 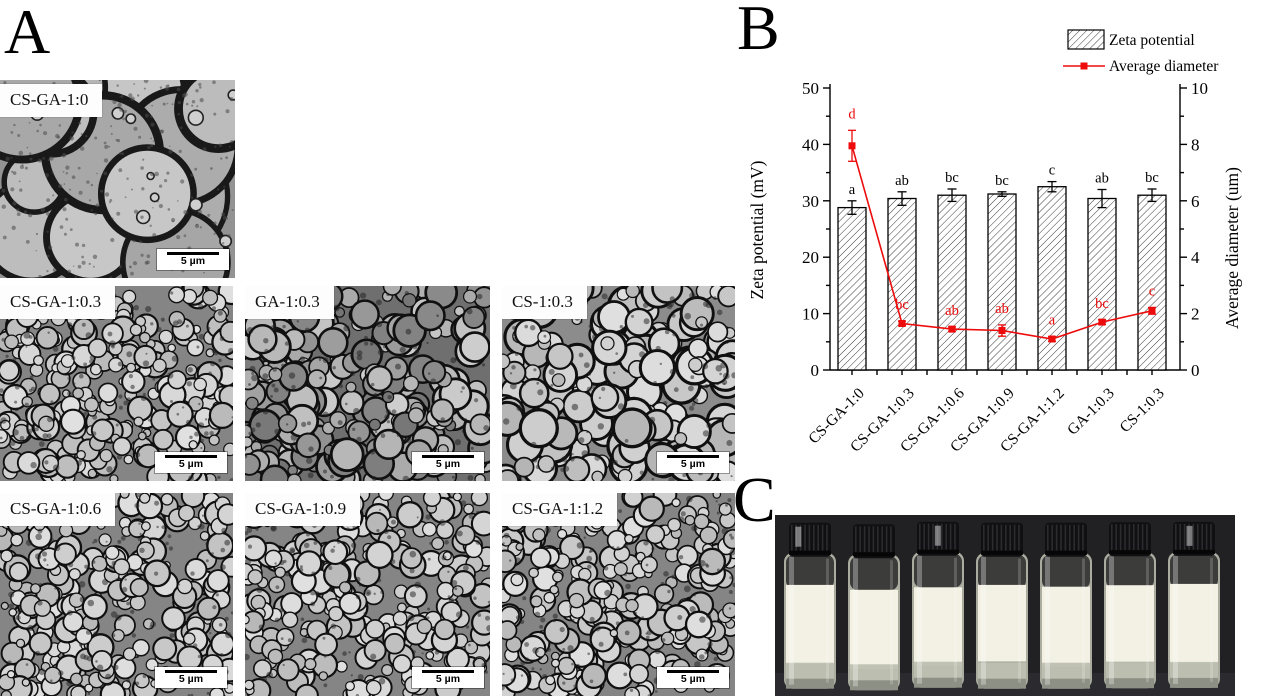 I want to click on diameter-sig-letter: a, so click(x=1052, y=321).